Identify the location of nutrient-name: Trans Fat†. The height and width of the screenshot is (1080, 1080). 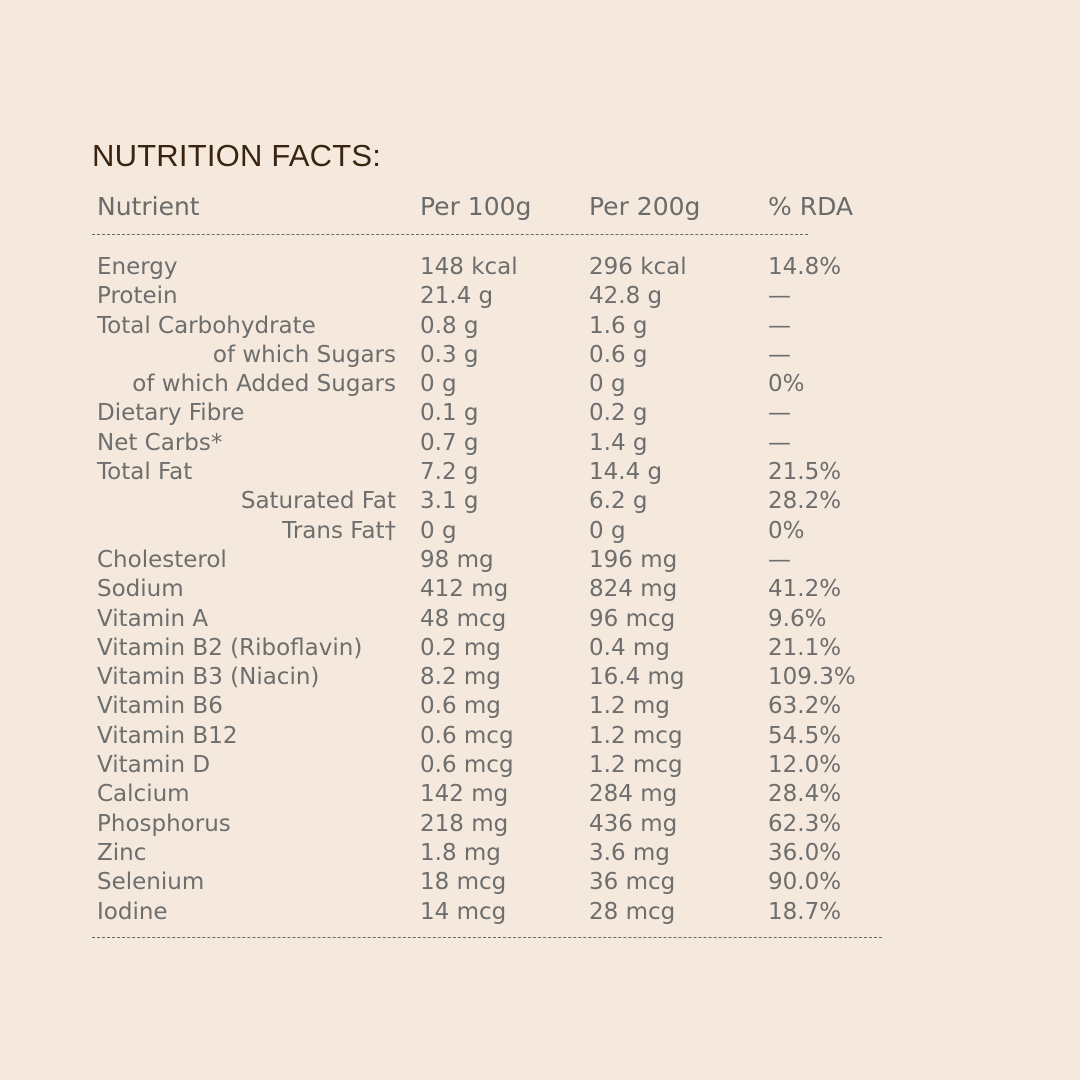
(339, 530).